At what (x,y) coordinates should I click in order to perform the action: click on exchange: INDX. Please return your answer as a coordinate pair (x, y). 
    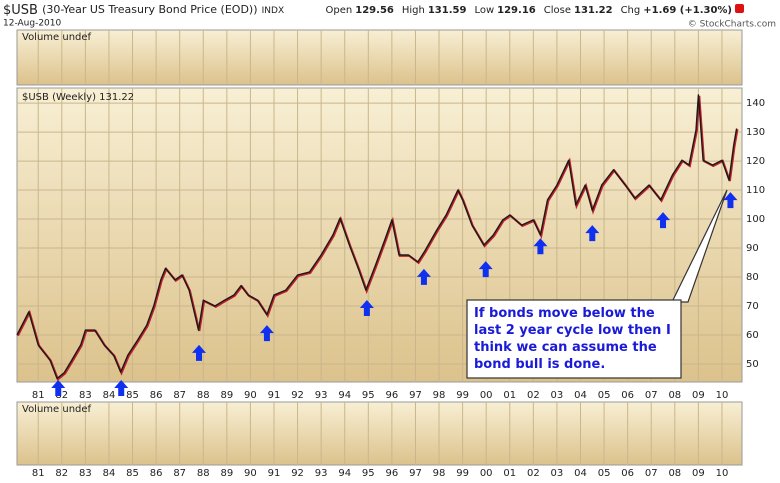
    Looking at the image, I should click on (273, 11).